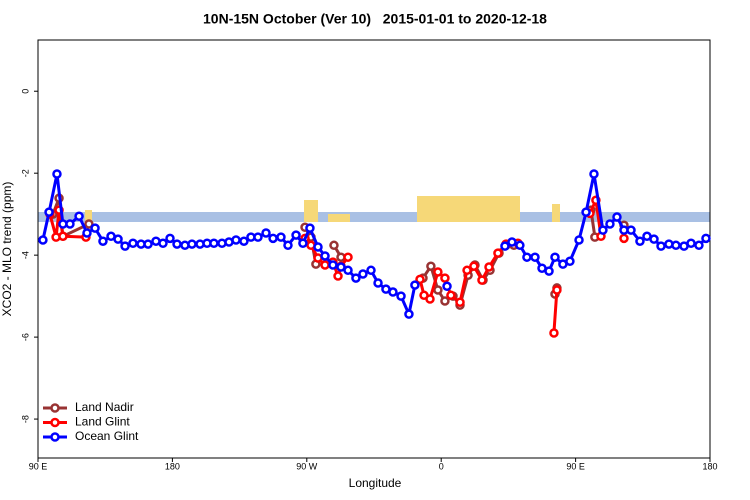 The height and width of the screenshot is (500, 750). What do you see at coordinates (107, 436) in the screenshot?
I see `legend-label: Ocean Glint` at bounding box center [107, 436].